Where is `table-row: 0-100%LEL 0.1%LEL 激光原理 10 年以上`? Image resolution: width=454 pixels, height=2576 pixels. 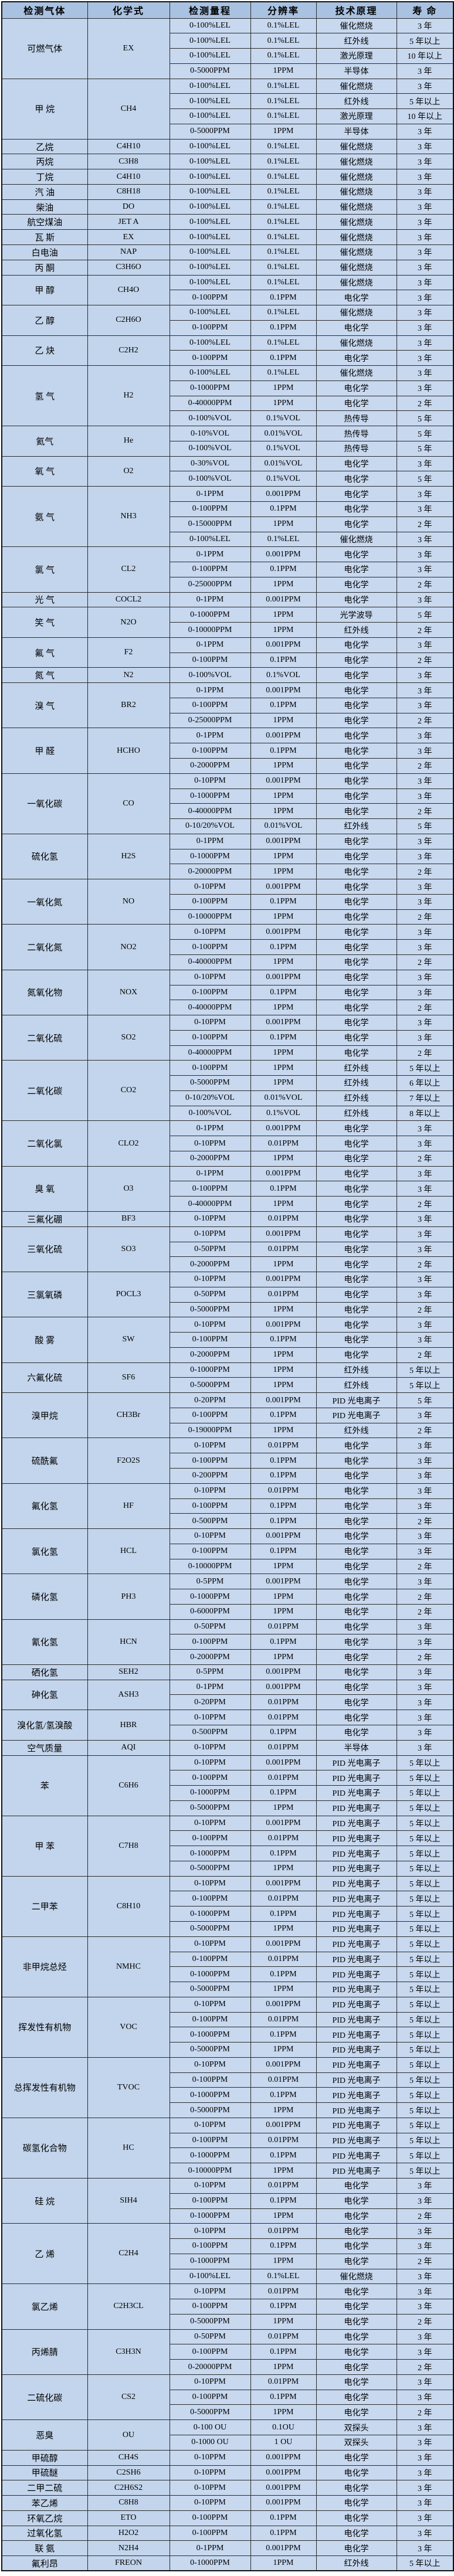 table-row: 0-100%LEL 0.1%LEL 激光原理 10 年以上 is located at coordinates (228, 56).